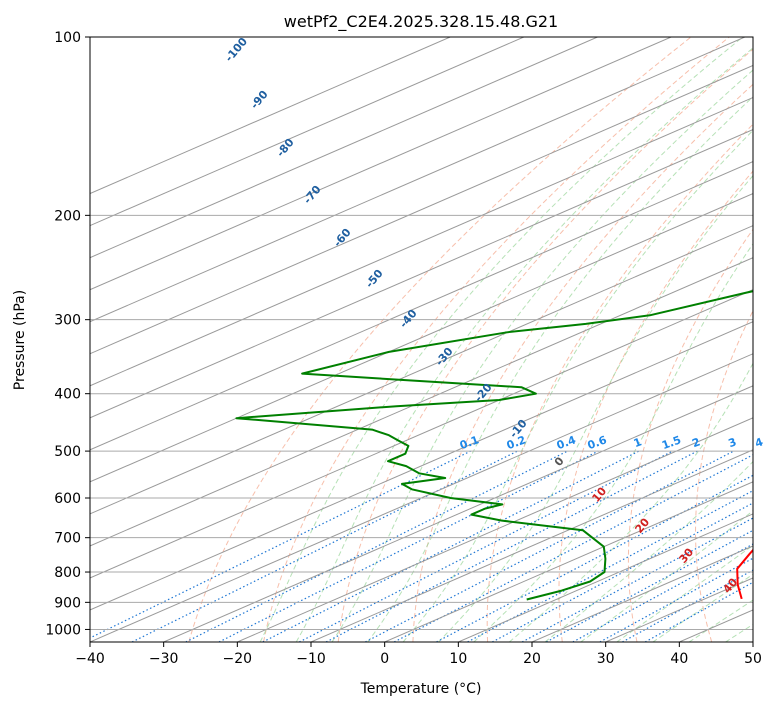  Describe the element at coordinates (384, 659) in the screenshot. I see `x-tick-label: 0` at that location.